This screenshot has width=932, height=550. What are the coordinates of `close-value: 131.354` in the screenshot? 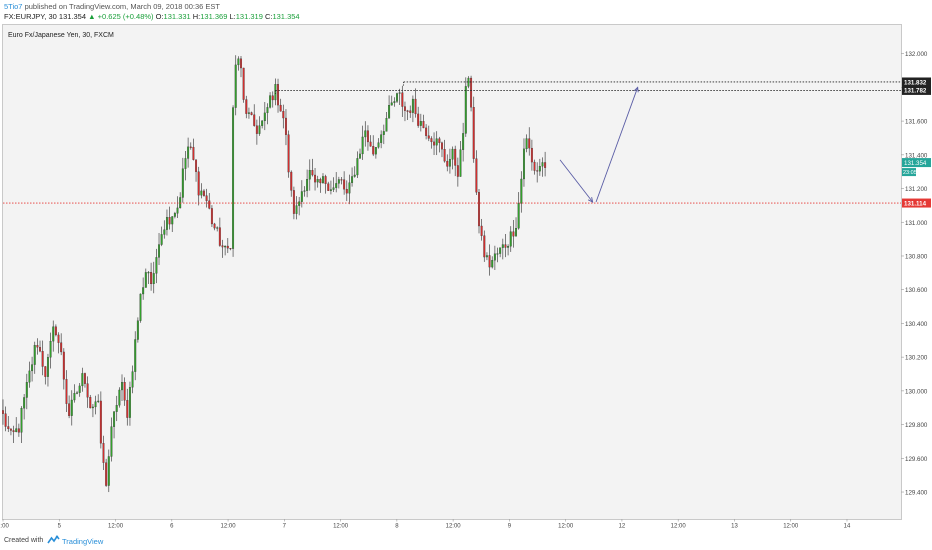 It's located at (286, 16).